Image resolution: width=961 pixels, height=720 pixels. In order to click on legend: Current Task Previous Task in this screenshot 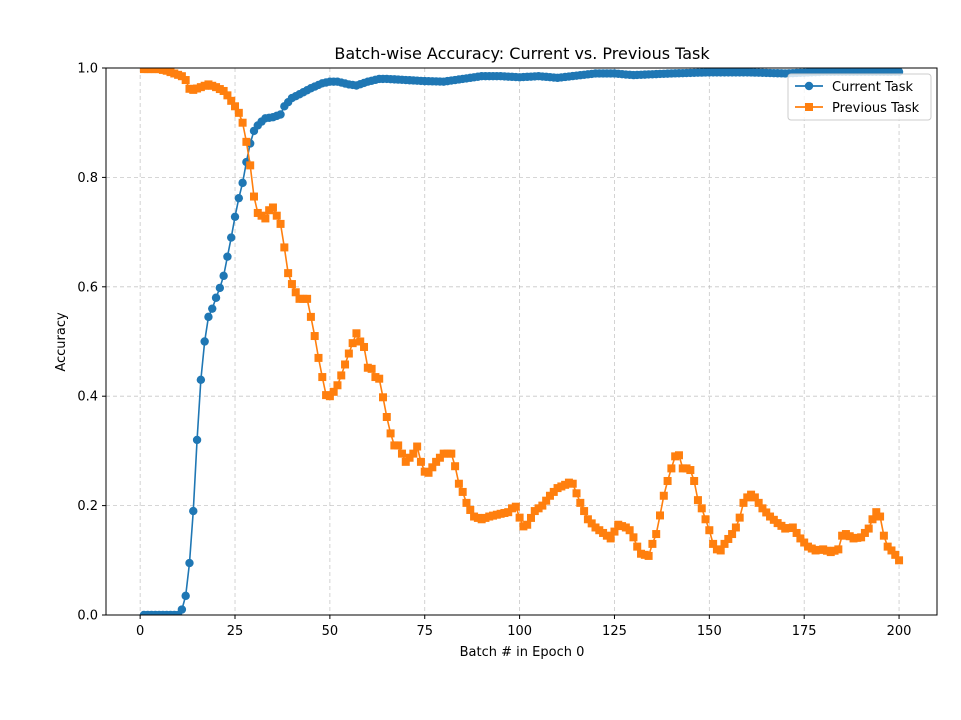, I will do `click(859, 97)`.